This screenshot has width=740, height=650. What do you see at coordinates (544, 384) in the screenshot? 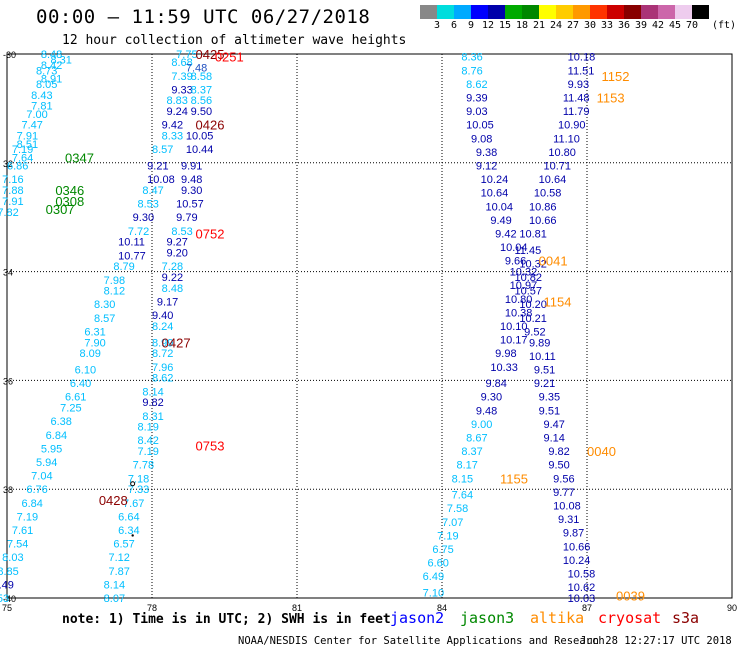
I see `swh-value: 9.21` at bounding box center [544, 384].